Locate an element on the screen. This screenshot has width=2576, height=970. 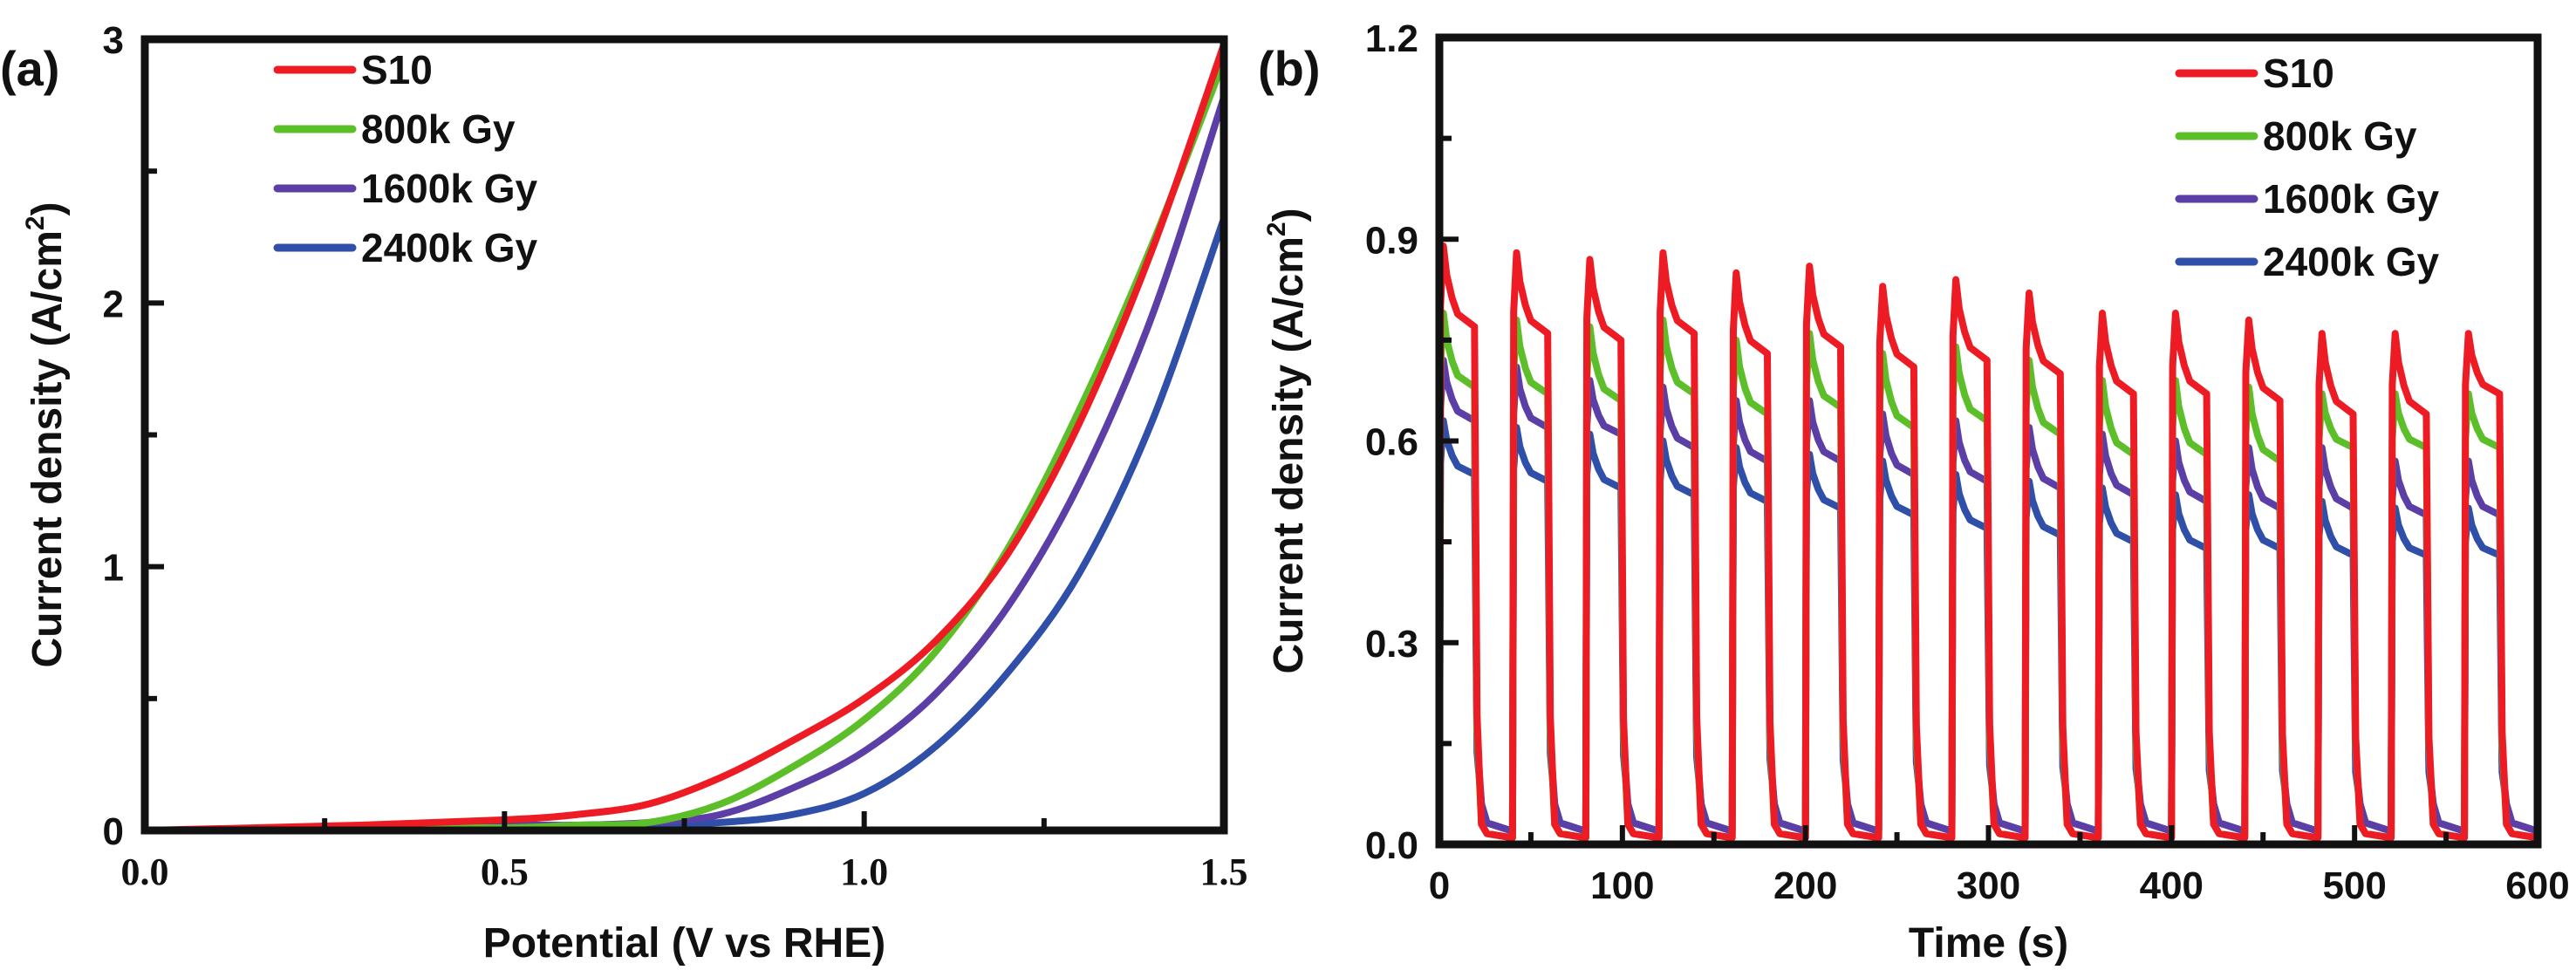
x-tick-label: 600 is located at coordinates (2537, 885).